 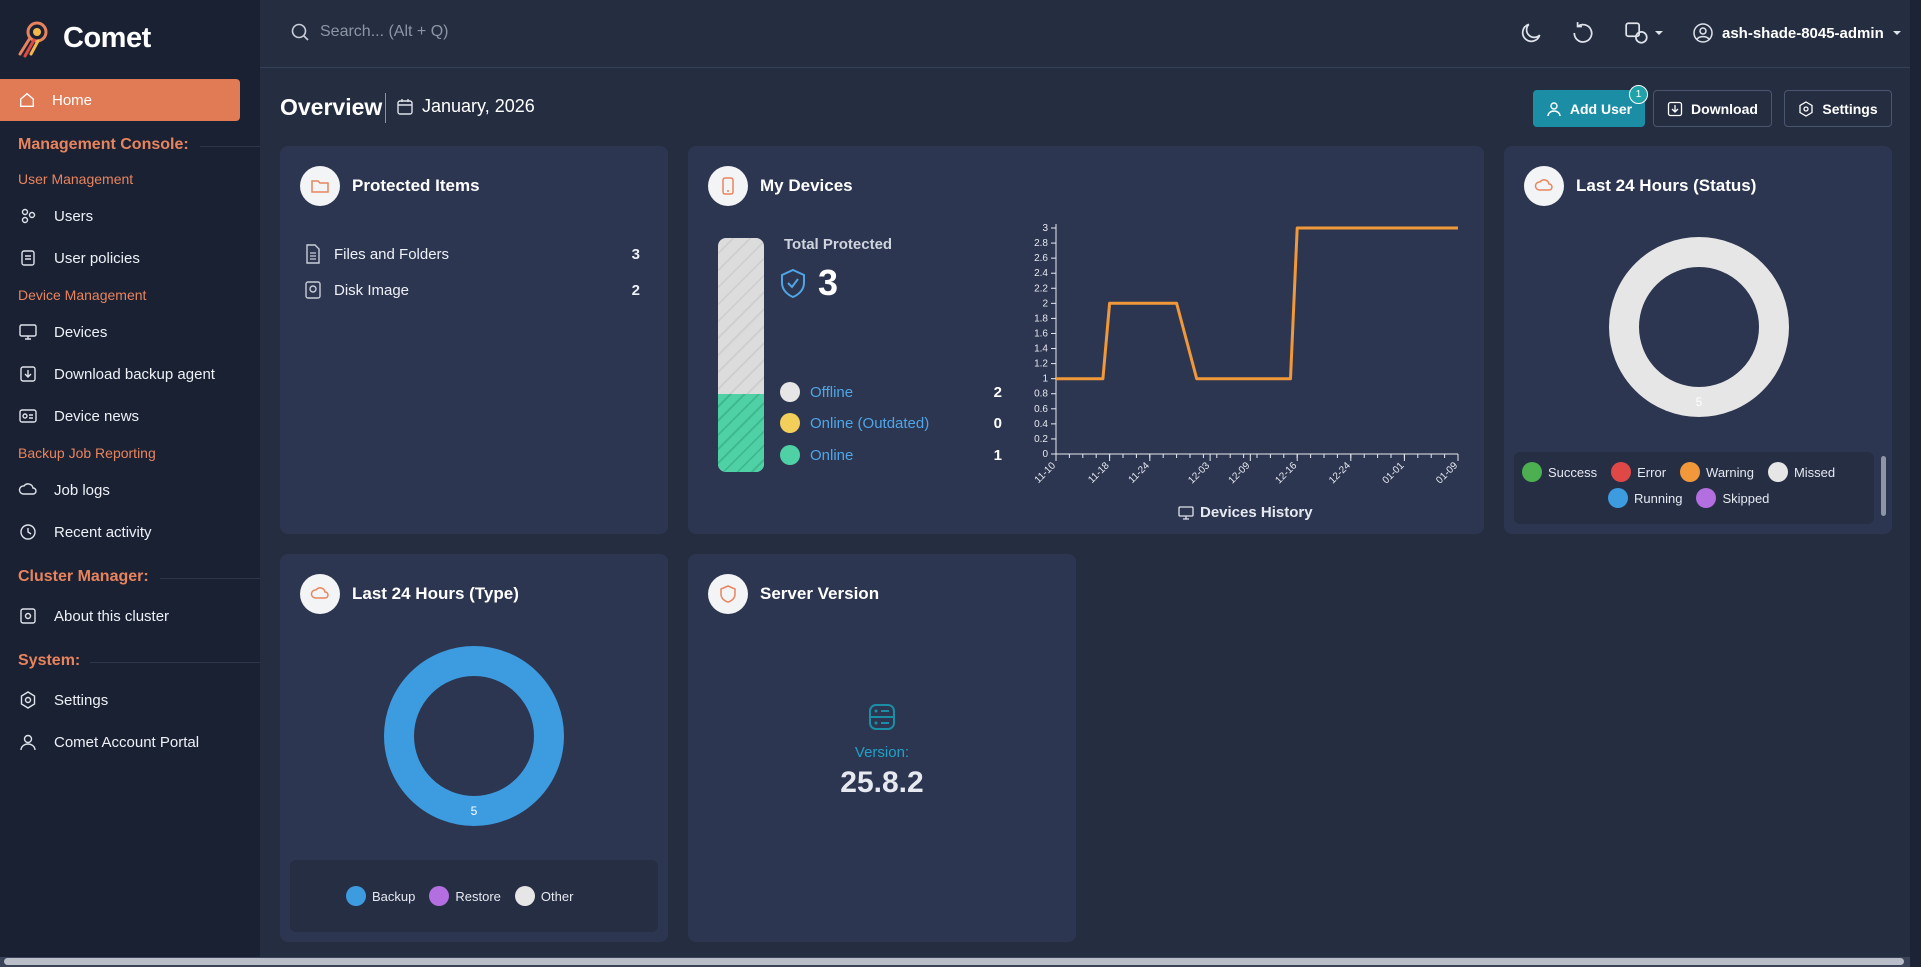 What do you see at coordinates (808, 283) in the screenshot?
I see `total-protected: 3` at bounding box center [808, 283].